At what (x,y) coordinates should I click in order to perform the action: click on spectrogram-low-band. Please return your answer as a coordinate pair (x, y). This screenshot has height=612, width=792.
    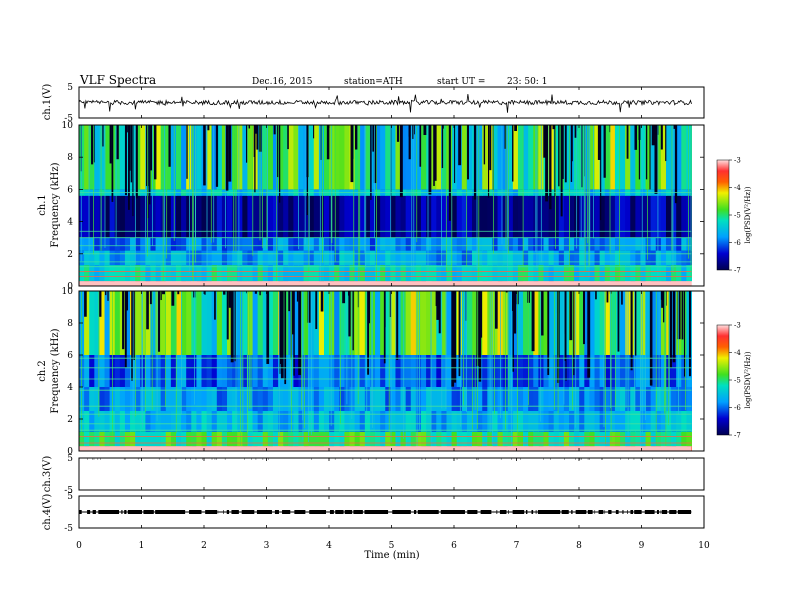
    Looking at the image, I should click on (385, 448).